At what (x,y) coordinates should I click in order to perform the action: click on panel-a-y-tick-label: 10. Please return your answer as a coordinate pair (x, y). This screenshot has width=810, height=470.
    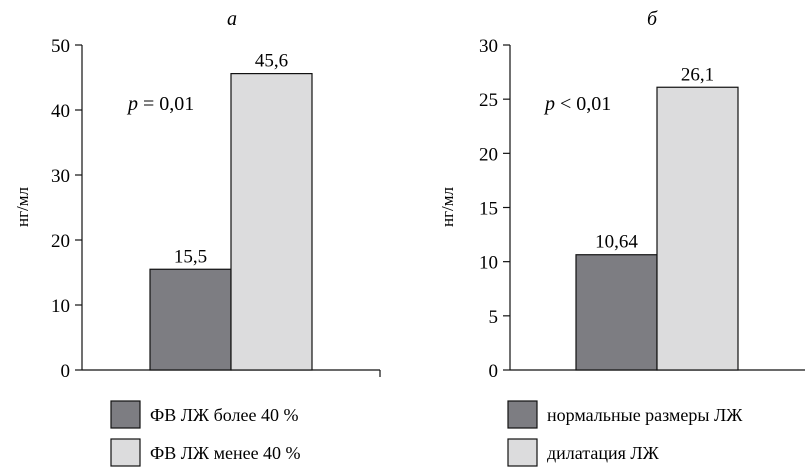
    Looking at the image, I should click on (60, 306).